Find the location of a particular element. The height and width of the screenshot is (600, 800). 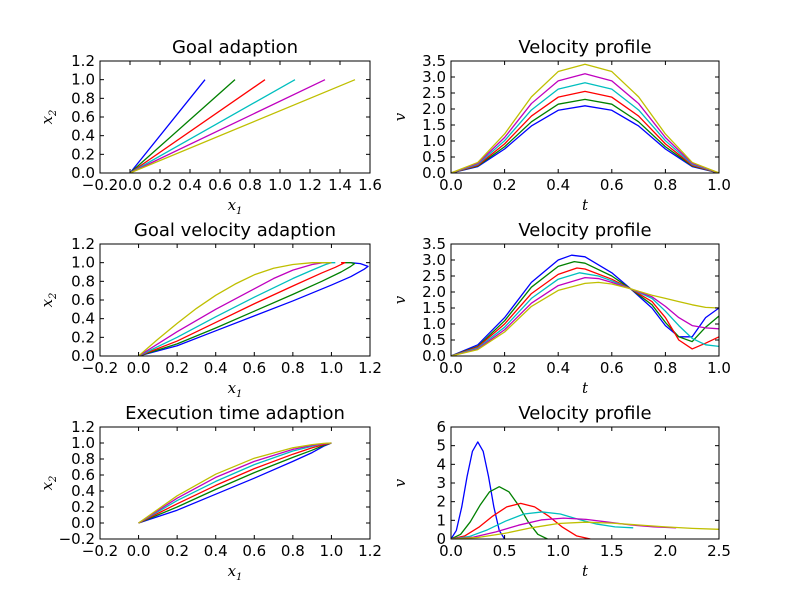

chart-title: Goal velocity adaption is located at coordinates (235, 230).